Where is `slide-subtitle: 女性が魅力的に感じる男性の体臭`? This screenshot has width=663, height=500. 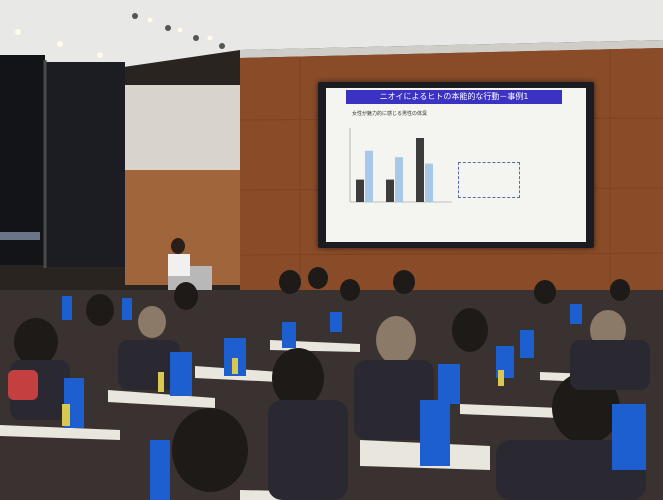 slide-subtitle: 女性が魅力的に感じる男性の体臭 is located at coordinates (390, 114).